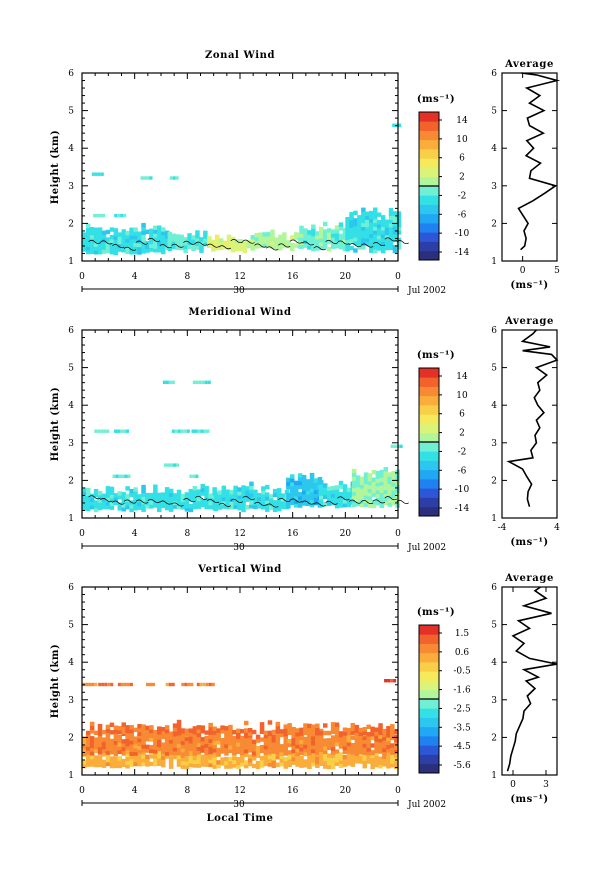 The height and width of the screenshot is (877, 610). I want to click on profile-y-tick-label: 2, so click(494, 224).